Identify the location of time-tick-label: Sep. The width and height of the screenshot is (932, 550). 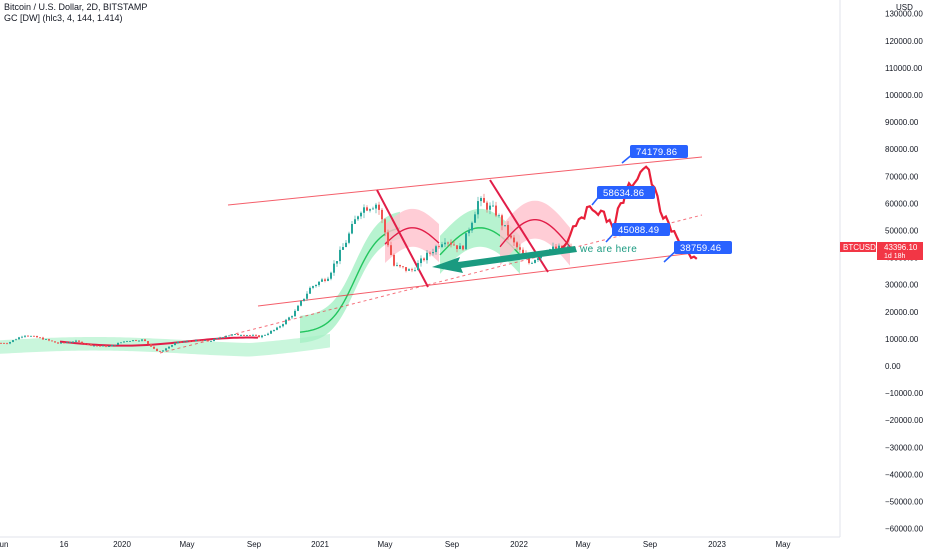
(650, 544).